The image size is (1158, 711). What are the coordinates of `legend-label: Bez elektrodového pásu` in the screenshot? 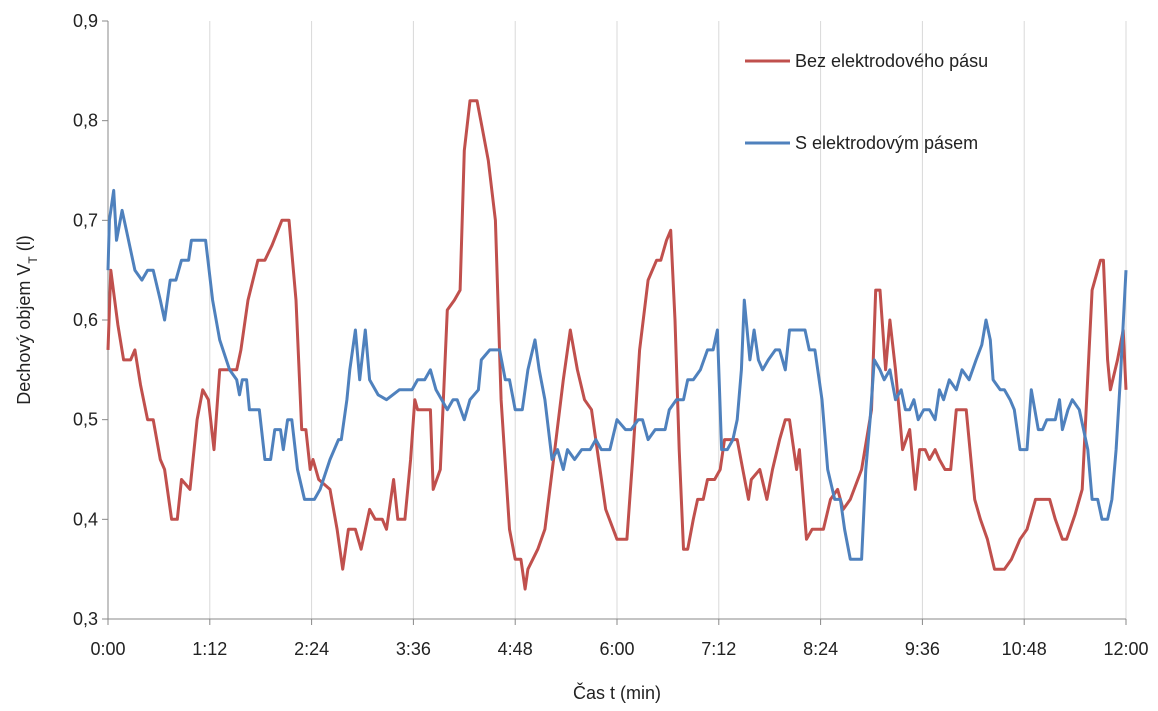 It's located at (891, 61).